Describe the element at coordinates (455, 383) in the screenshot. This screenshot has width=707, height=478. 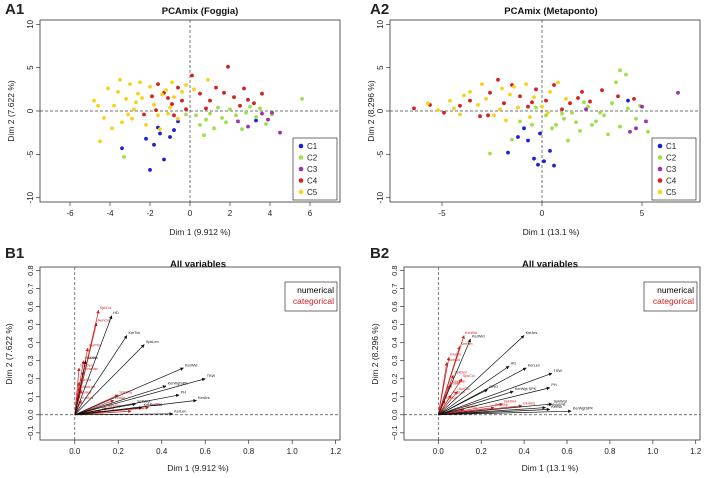
I see `categorical-arrow-label: LeaAtt` at that location.